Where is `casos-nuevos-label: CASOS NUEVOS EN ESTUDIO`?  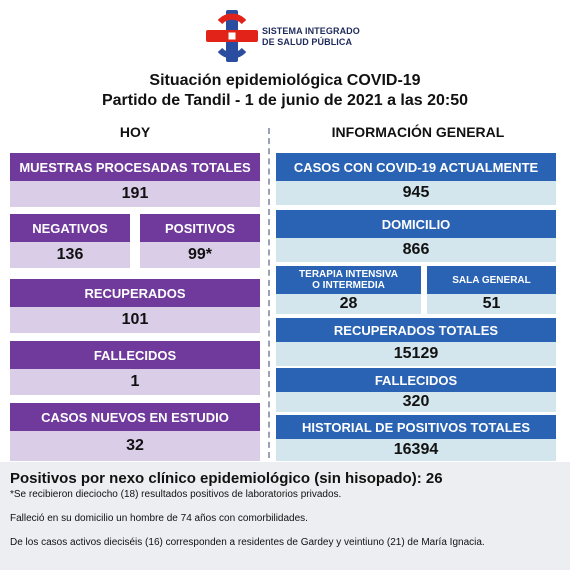 casos-nuevos-label: CASOS NUEVOS EN ESTUDIO is located at coordinates (135, 417).